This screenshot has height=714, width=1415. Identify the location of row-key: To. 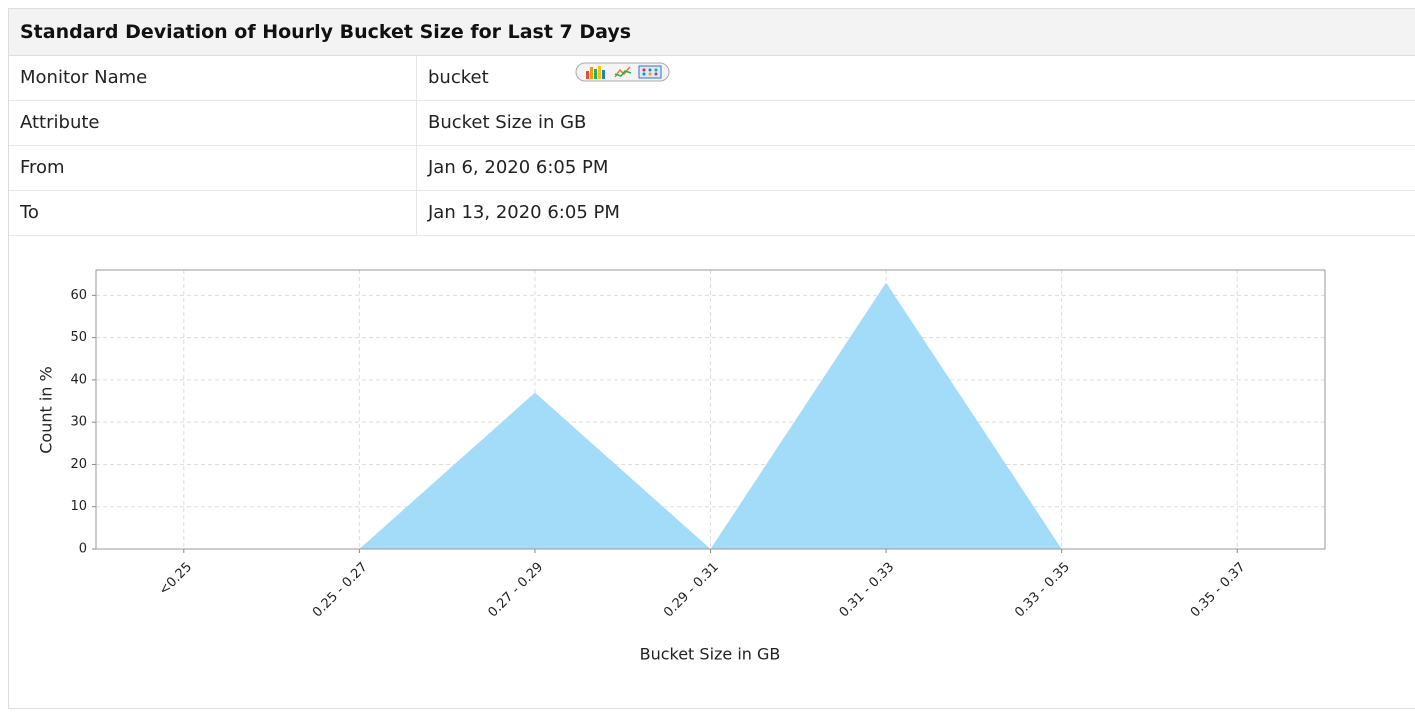
(213, 213).